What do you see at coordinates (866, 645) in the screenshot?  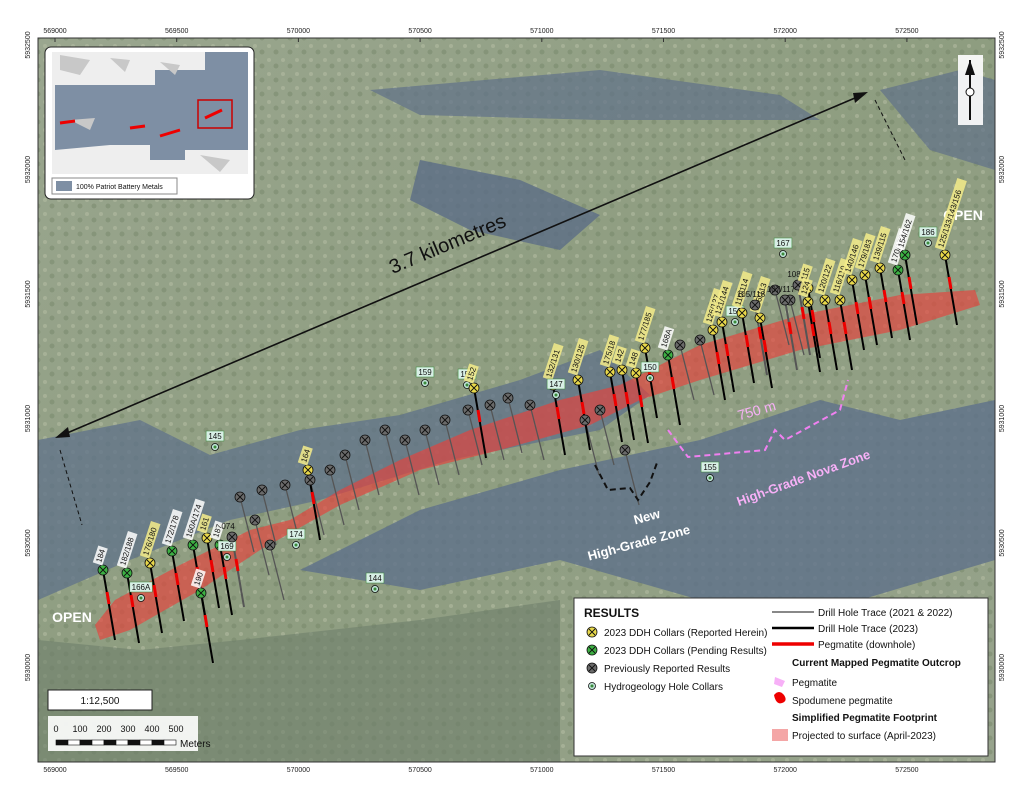 I see `legend-label: Pegmatite (downhole)` at bounding box center [866, 645].